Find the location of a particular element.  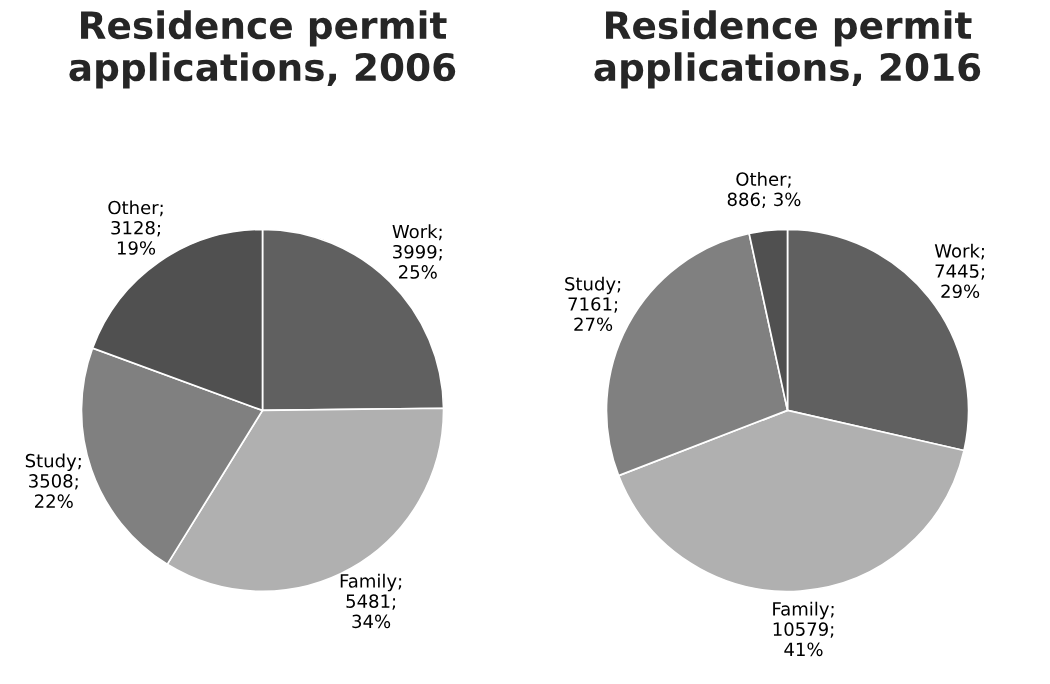

slice-label: Other; 886; 3% is located at coordinates (764, 189).